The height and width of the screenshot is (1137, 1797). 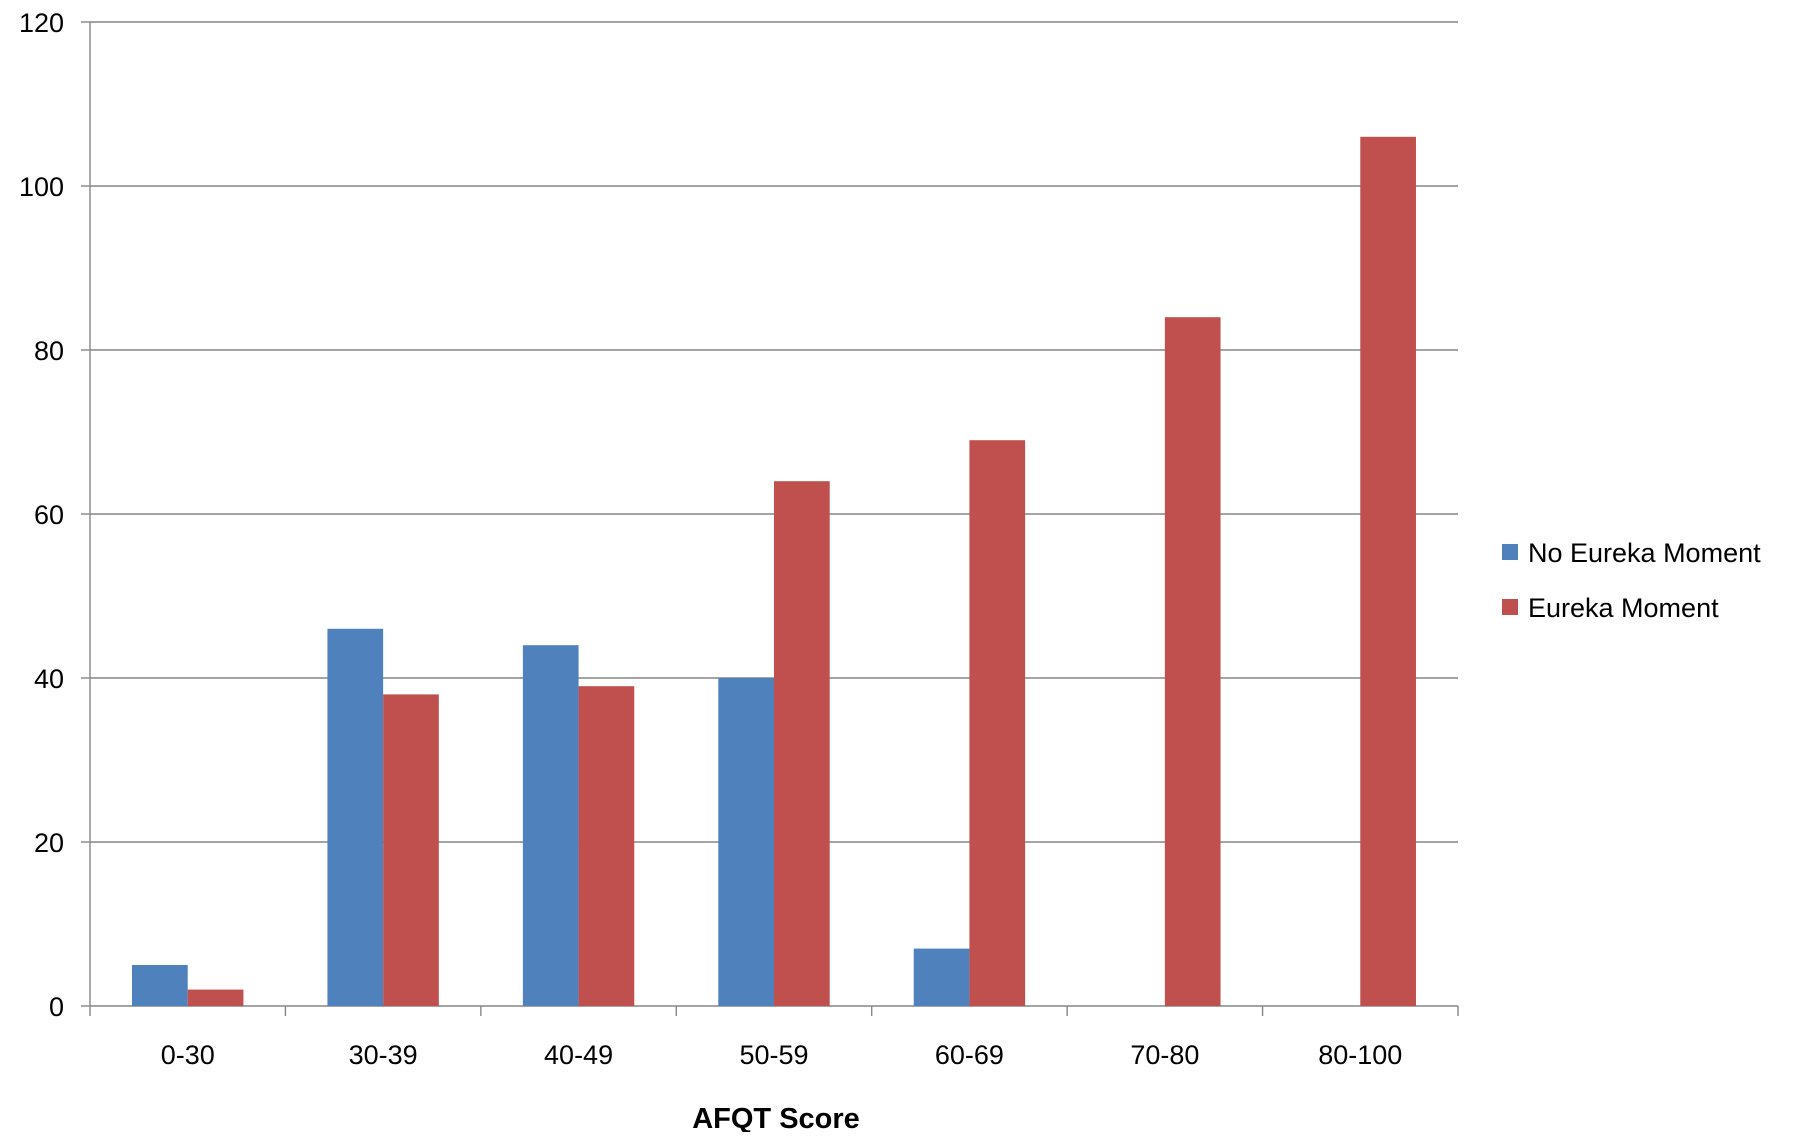 What do you see at coordinates (49, 351) in the screenshot?
I see `y-tick-label: 80` at bounding box center [49, 351].